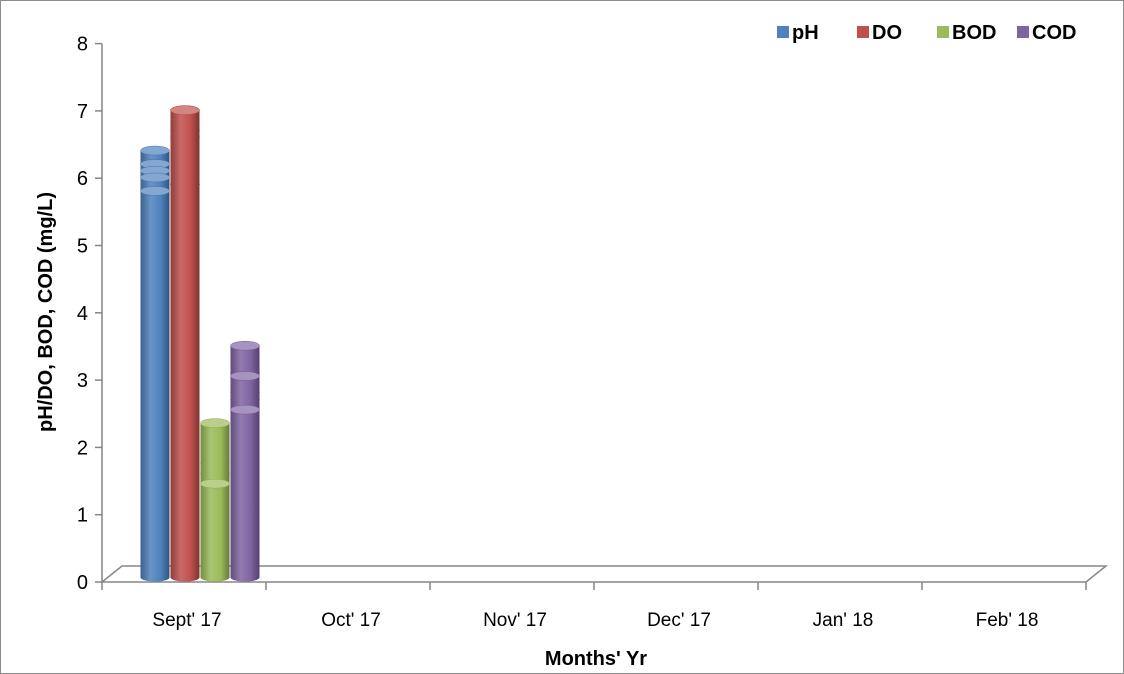 This screenshot has height=674, width=1124. I want to click on x-category-label: Oct' 17, so click(351, 620).